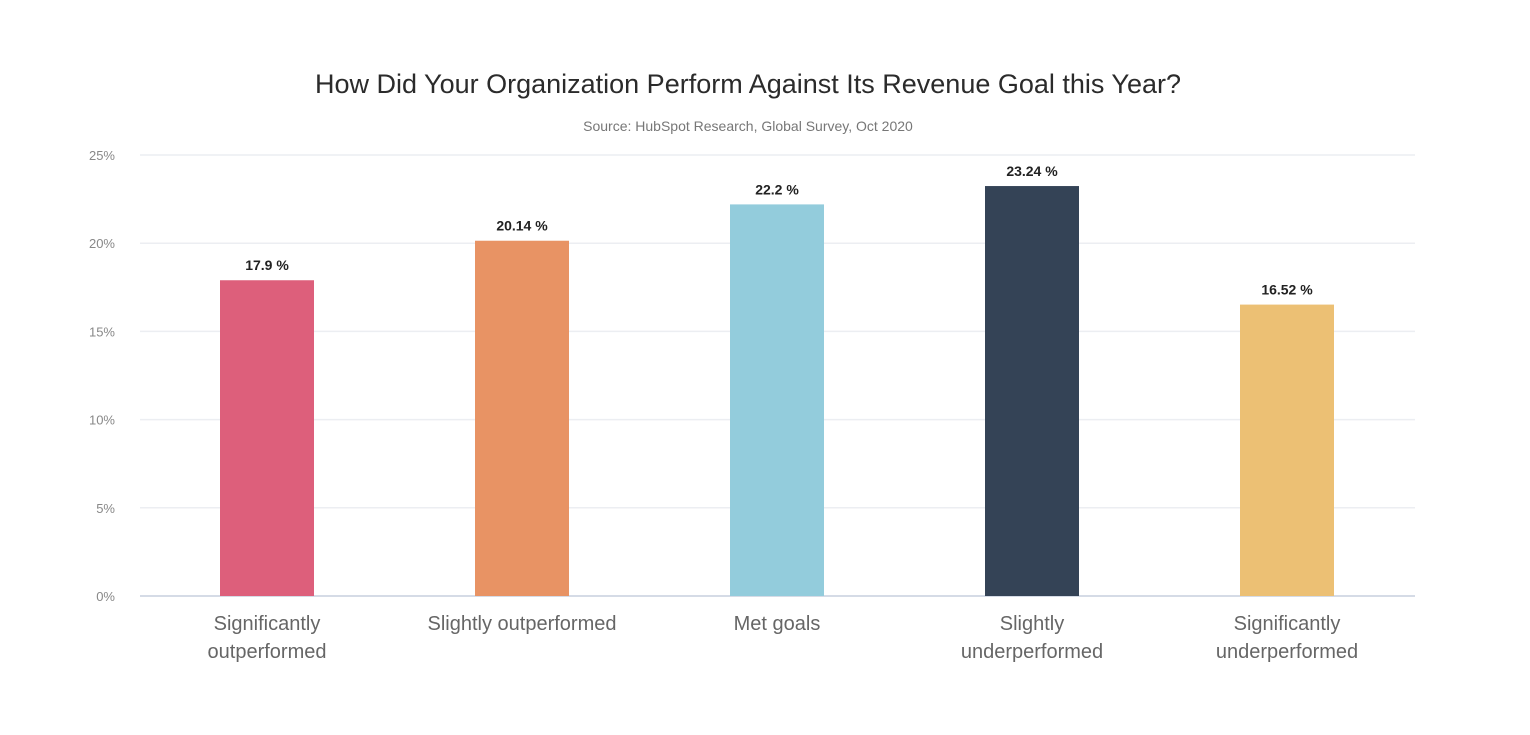  Describe the element at coordinates (1032, 624) in the screenshot. I see `x-tick-label-line: Slightly` at that location.